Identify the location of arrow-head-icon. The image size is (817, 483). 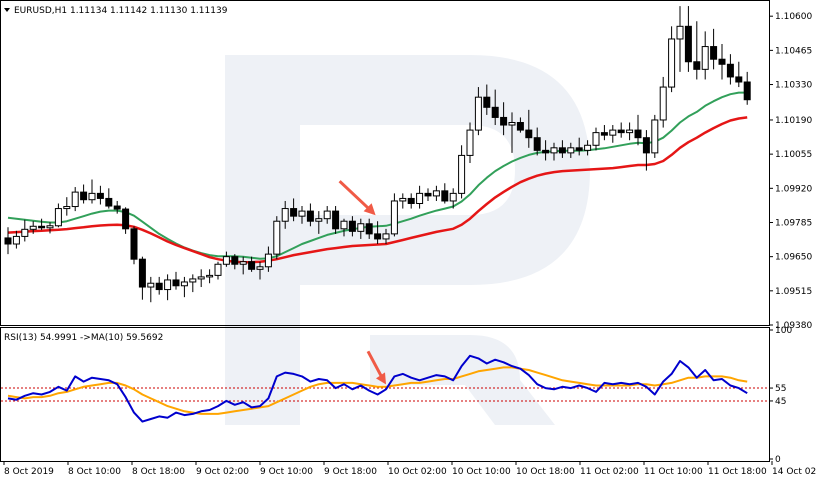
(369, 209).